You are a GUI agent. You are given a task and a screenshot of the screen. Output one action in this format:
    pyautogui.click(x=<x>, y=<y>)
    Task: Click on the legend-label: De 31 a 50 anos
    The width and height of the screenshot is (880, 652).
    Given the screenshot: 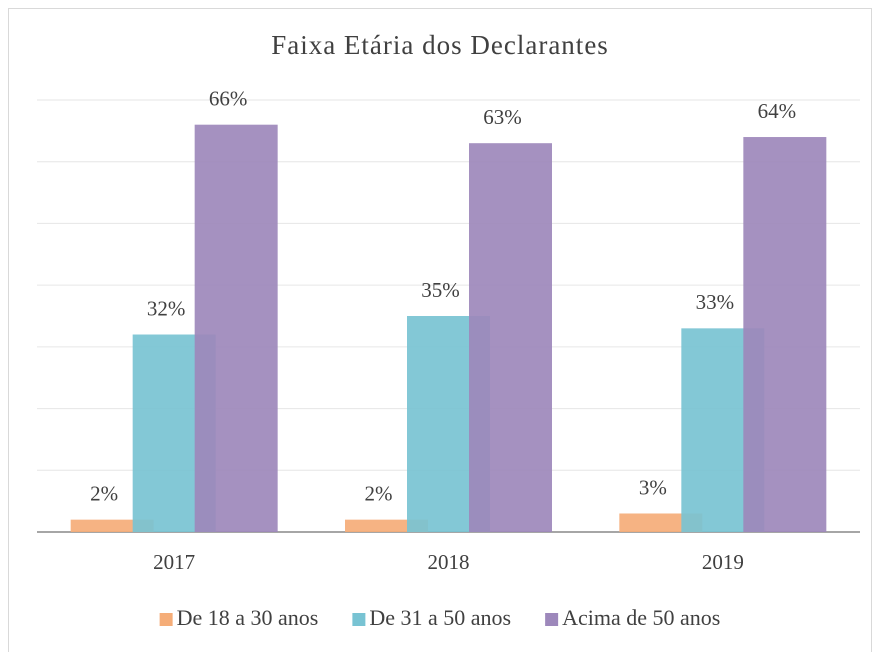 What is the action you would take?
    pyautogui.click(x=440, y=617)
    